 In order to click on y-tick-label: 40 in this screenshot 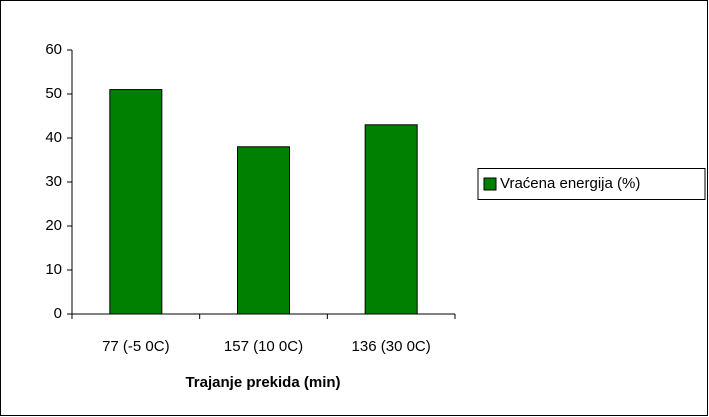, I will do `click(53, 137)`.